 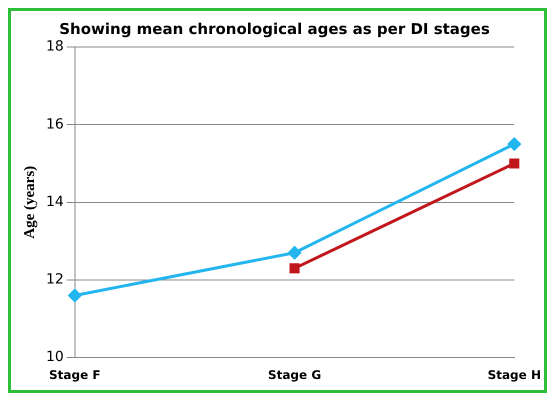 What do you see at coordinates (295, 375) in the screenshot?
I see `x-tick-label: Stage G` at bounding box center [295, 375].